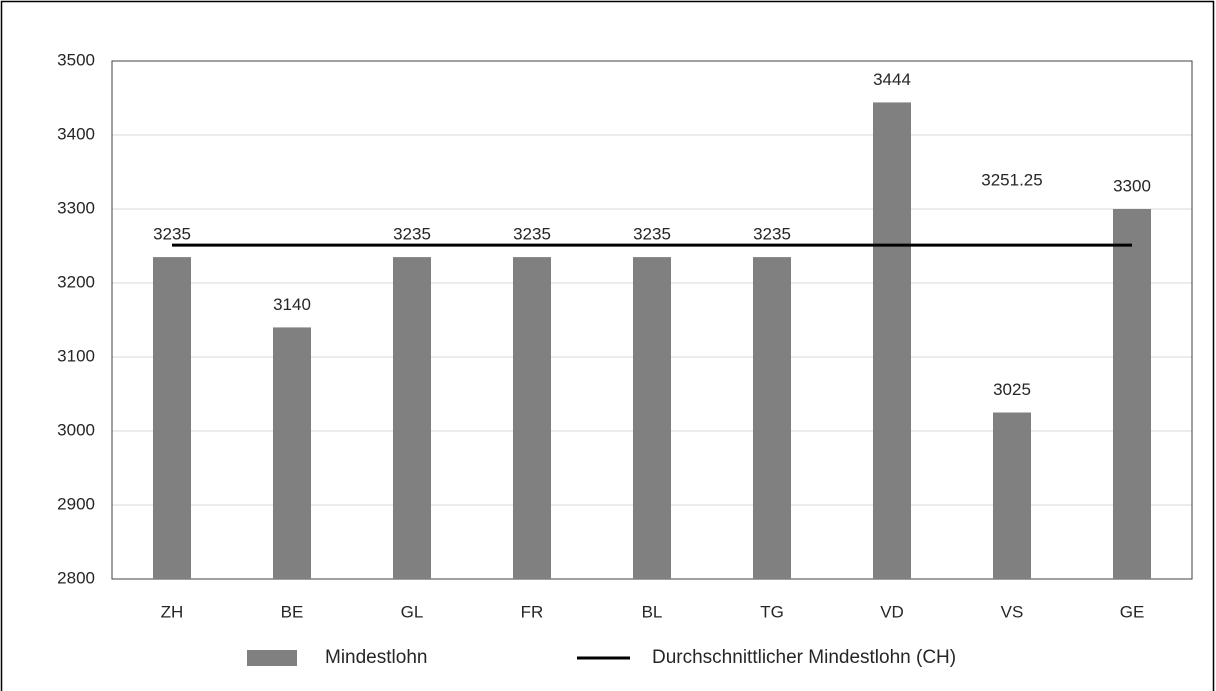 Image resolution: width=1216 pixels, height=691 pixels. Describe the element at coordinates (892, 611) in the screenshot. I see `x-tick-label: VD` at that location.